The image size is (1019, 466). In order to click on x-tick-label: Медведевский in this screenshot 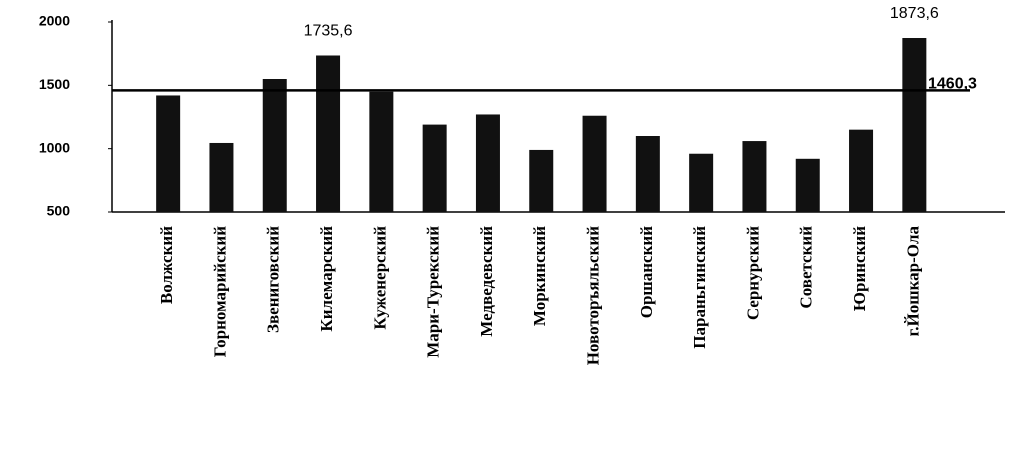, I will do `click(486, 281)`.